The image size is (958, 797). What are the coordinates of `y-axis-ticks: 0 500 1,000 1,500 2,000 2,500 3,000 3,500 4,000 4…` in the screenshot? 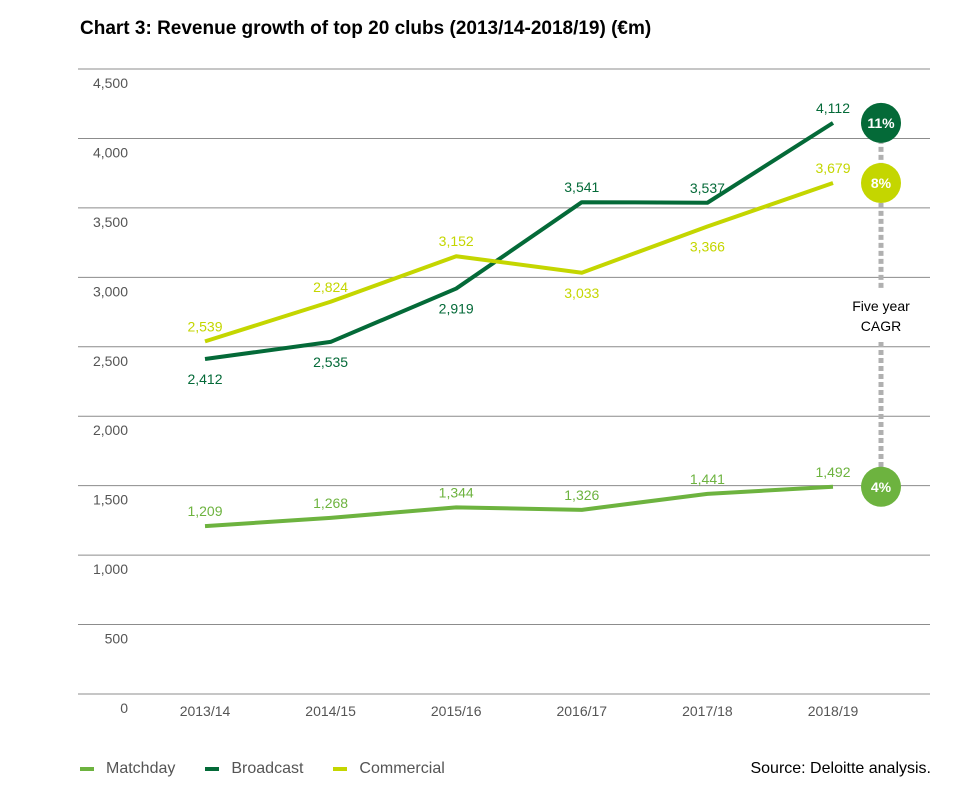 It's located at (110, 395).